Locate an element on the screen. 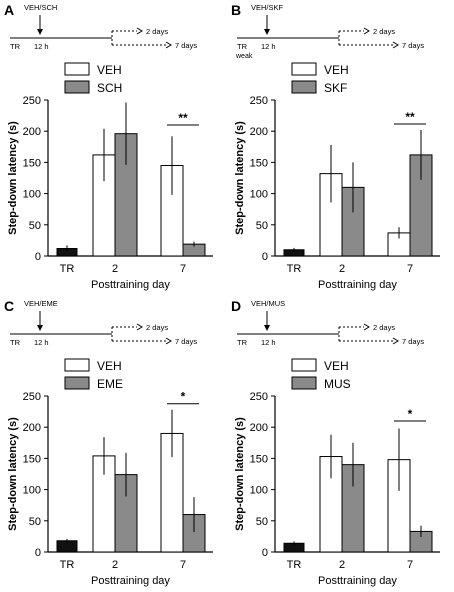 This screenshot has height=592, width=454. panel-b-letter: B is located at coordinates (236, 10).